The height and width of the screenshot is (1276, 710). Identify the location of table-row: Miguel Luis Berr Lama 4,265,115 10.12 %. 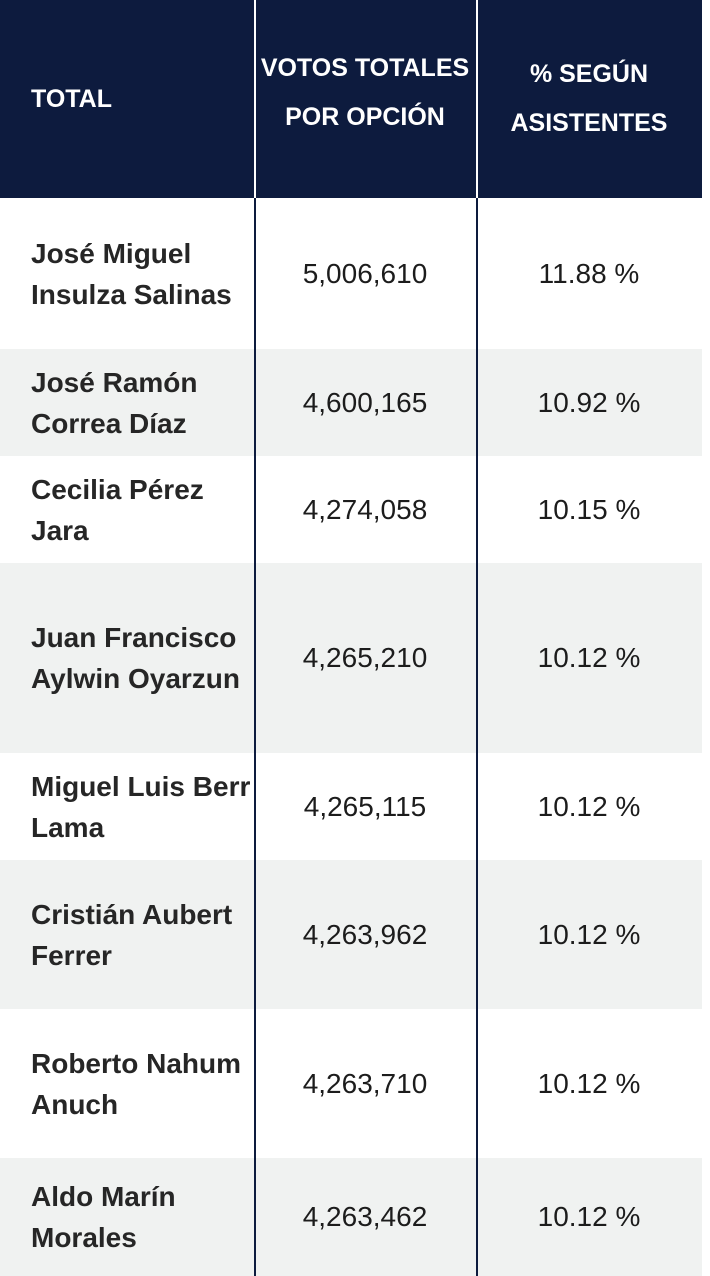
(351, 806).